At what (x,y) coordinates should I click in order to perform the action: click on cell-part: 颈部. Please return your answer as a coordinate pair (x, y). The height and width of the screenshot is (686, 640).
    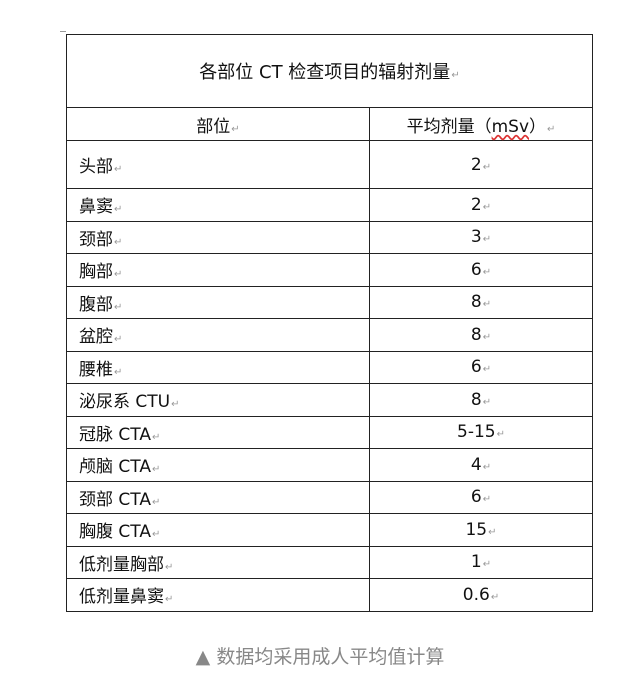
    Looking at the image, I should click on (218, 237).